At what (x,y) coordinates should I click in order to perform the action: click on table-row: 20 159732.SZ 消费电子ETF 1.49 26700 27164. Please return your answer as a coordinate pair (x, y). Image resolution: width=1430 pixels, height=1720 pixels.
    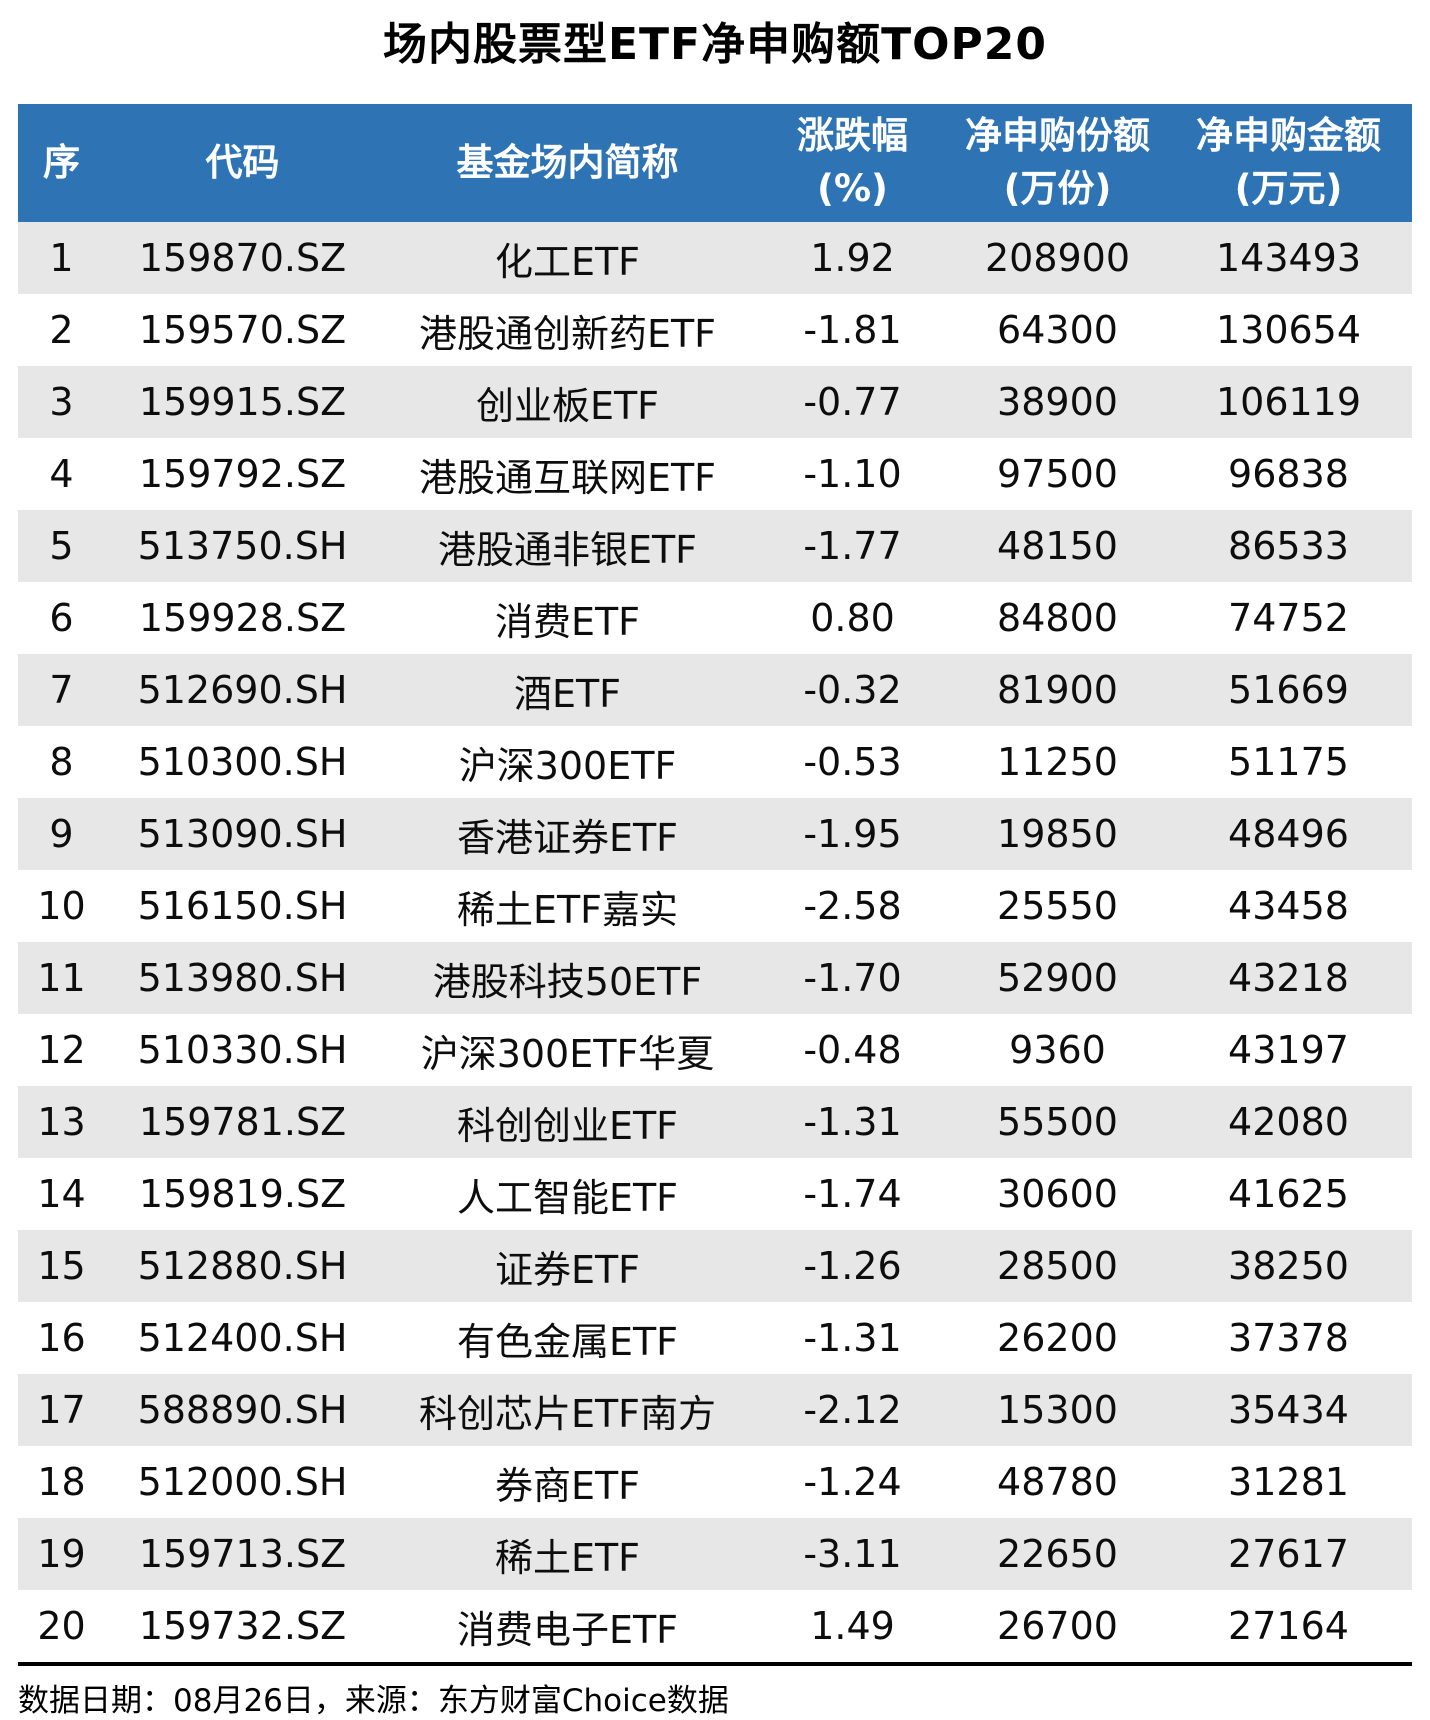
    Looking at the image, I should click on (715, 1626).